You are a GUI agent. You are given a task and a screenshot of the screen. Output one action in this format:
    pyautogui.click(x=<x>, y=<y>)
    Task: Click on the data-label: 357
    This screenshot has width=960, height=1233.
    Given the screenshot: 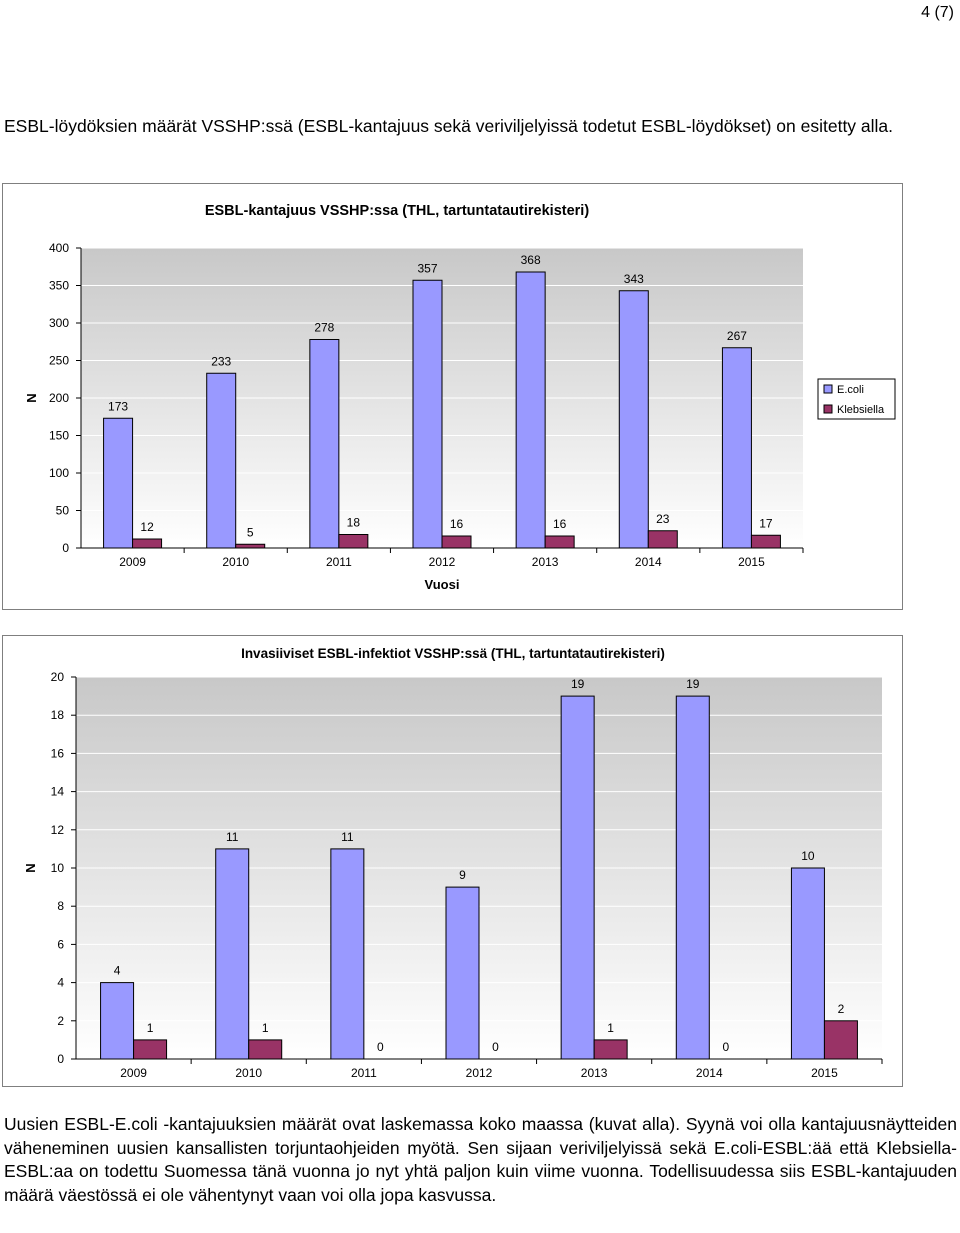 What is the action you would take?
    pyautogui.click(x=427, y=268)
    